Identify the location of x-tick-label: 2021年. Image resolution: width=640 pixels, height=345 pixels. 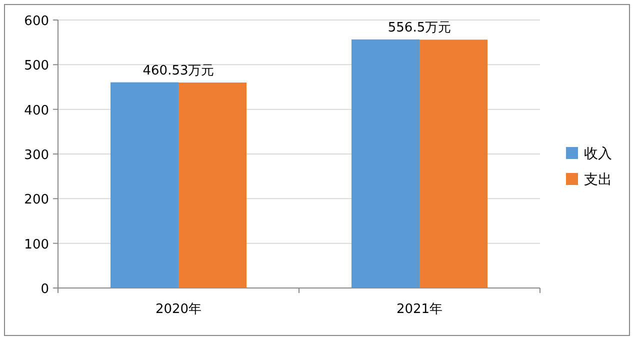
(419, 309).